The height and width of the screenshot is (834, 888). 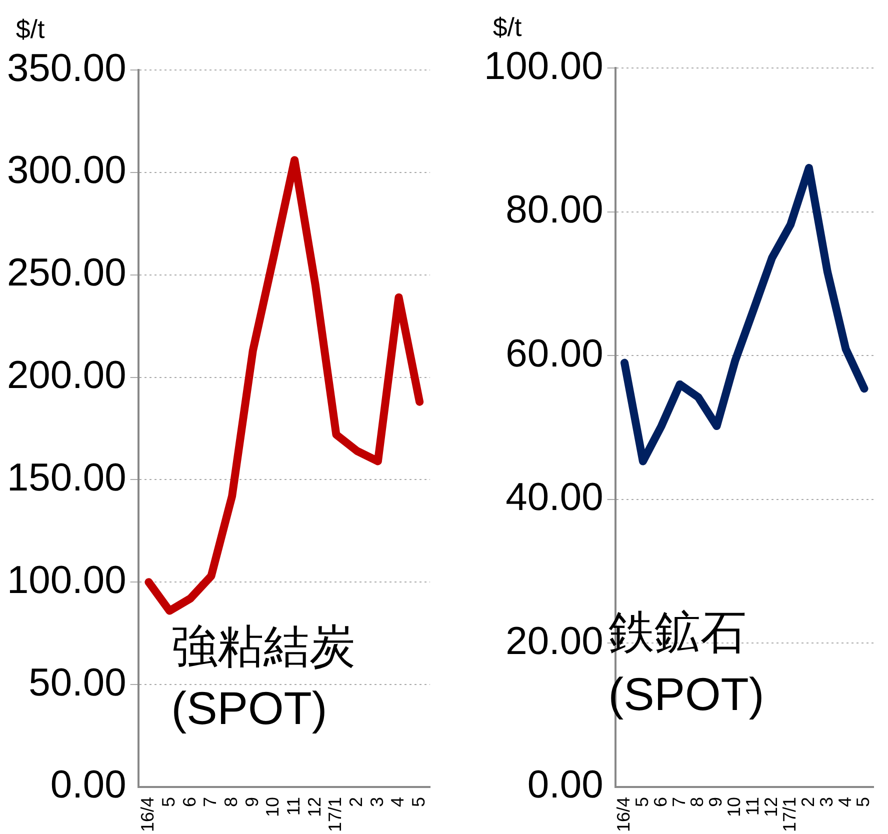 What do you see at coordinates (66, 478) in the screenshot?
I see `y-tick-label: 150.00` at bounding box center [66, 478].